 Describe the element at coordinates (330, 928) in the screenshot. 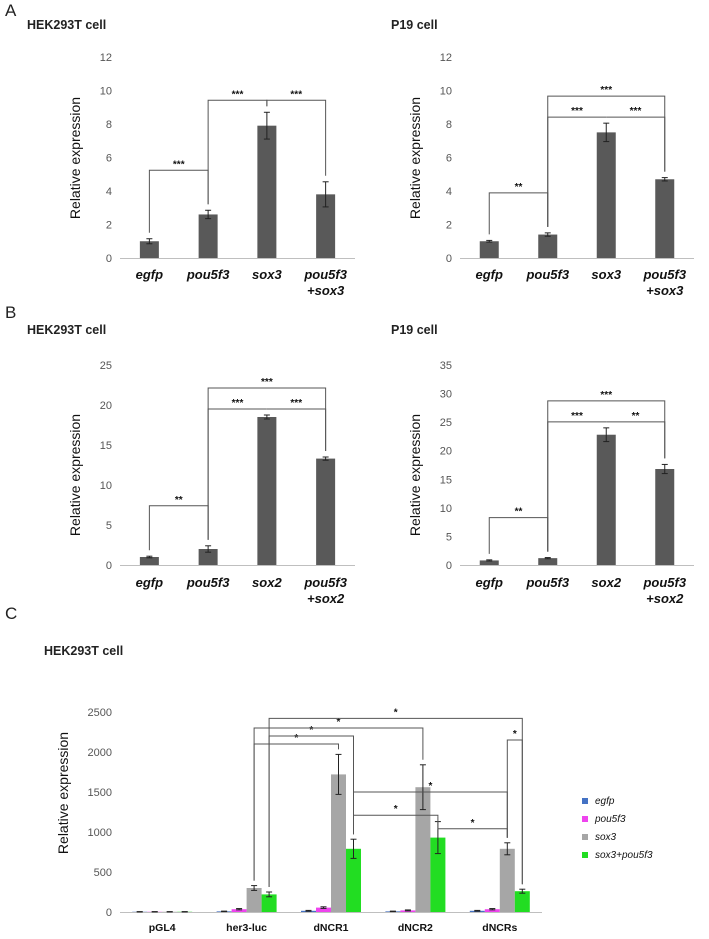

I see `x-tick-label: dNCR1` at that location.